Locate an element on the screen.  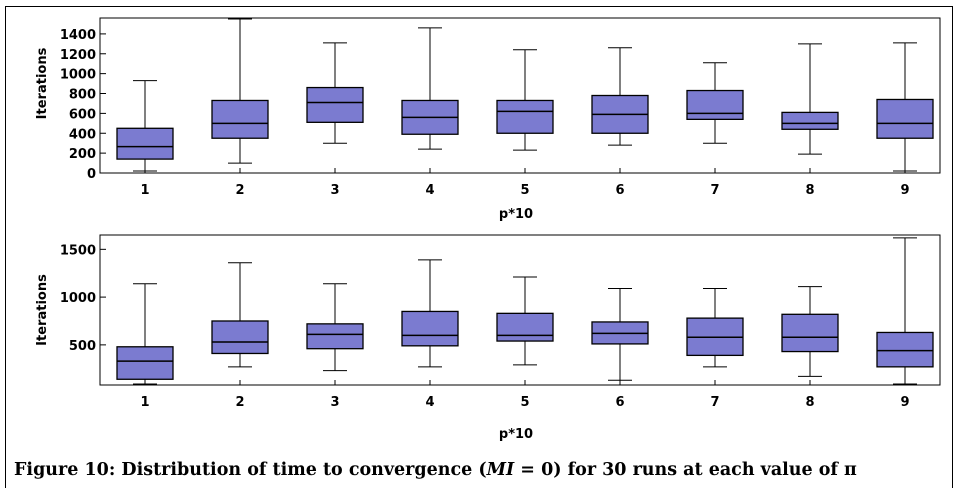
caption-text-before: Distribution of time to convergence ( is located at coordinates (304, 470).